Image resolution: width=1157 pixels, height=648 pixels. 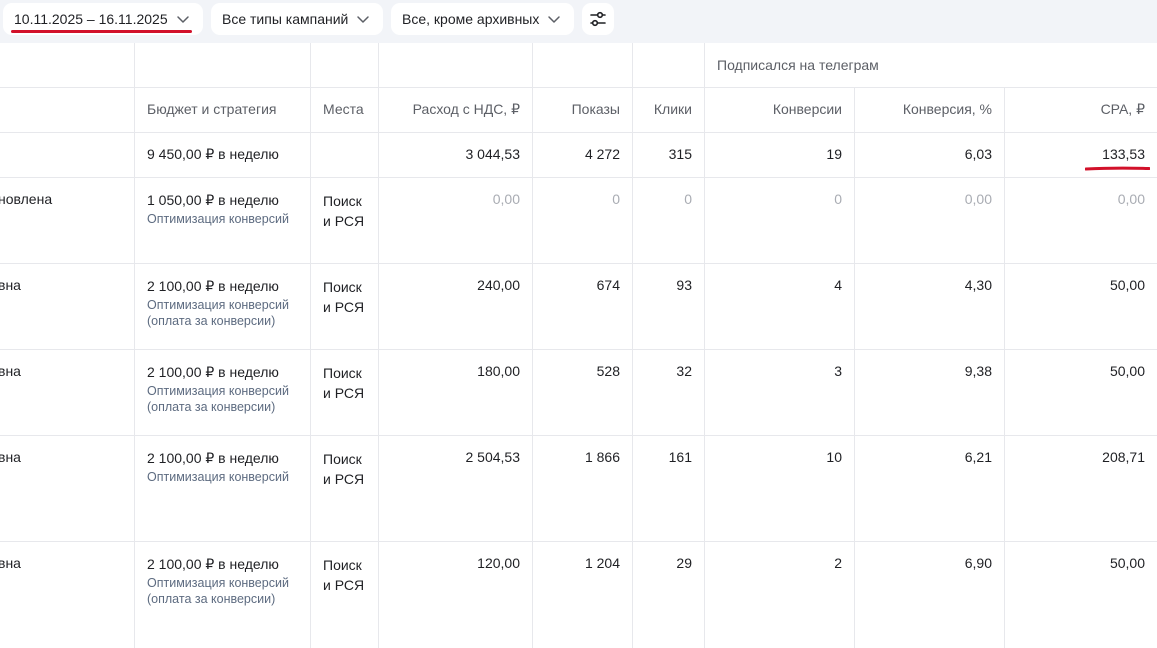 I want to click on cell-clicks: 0, so click(x=688, y=199).